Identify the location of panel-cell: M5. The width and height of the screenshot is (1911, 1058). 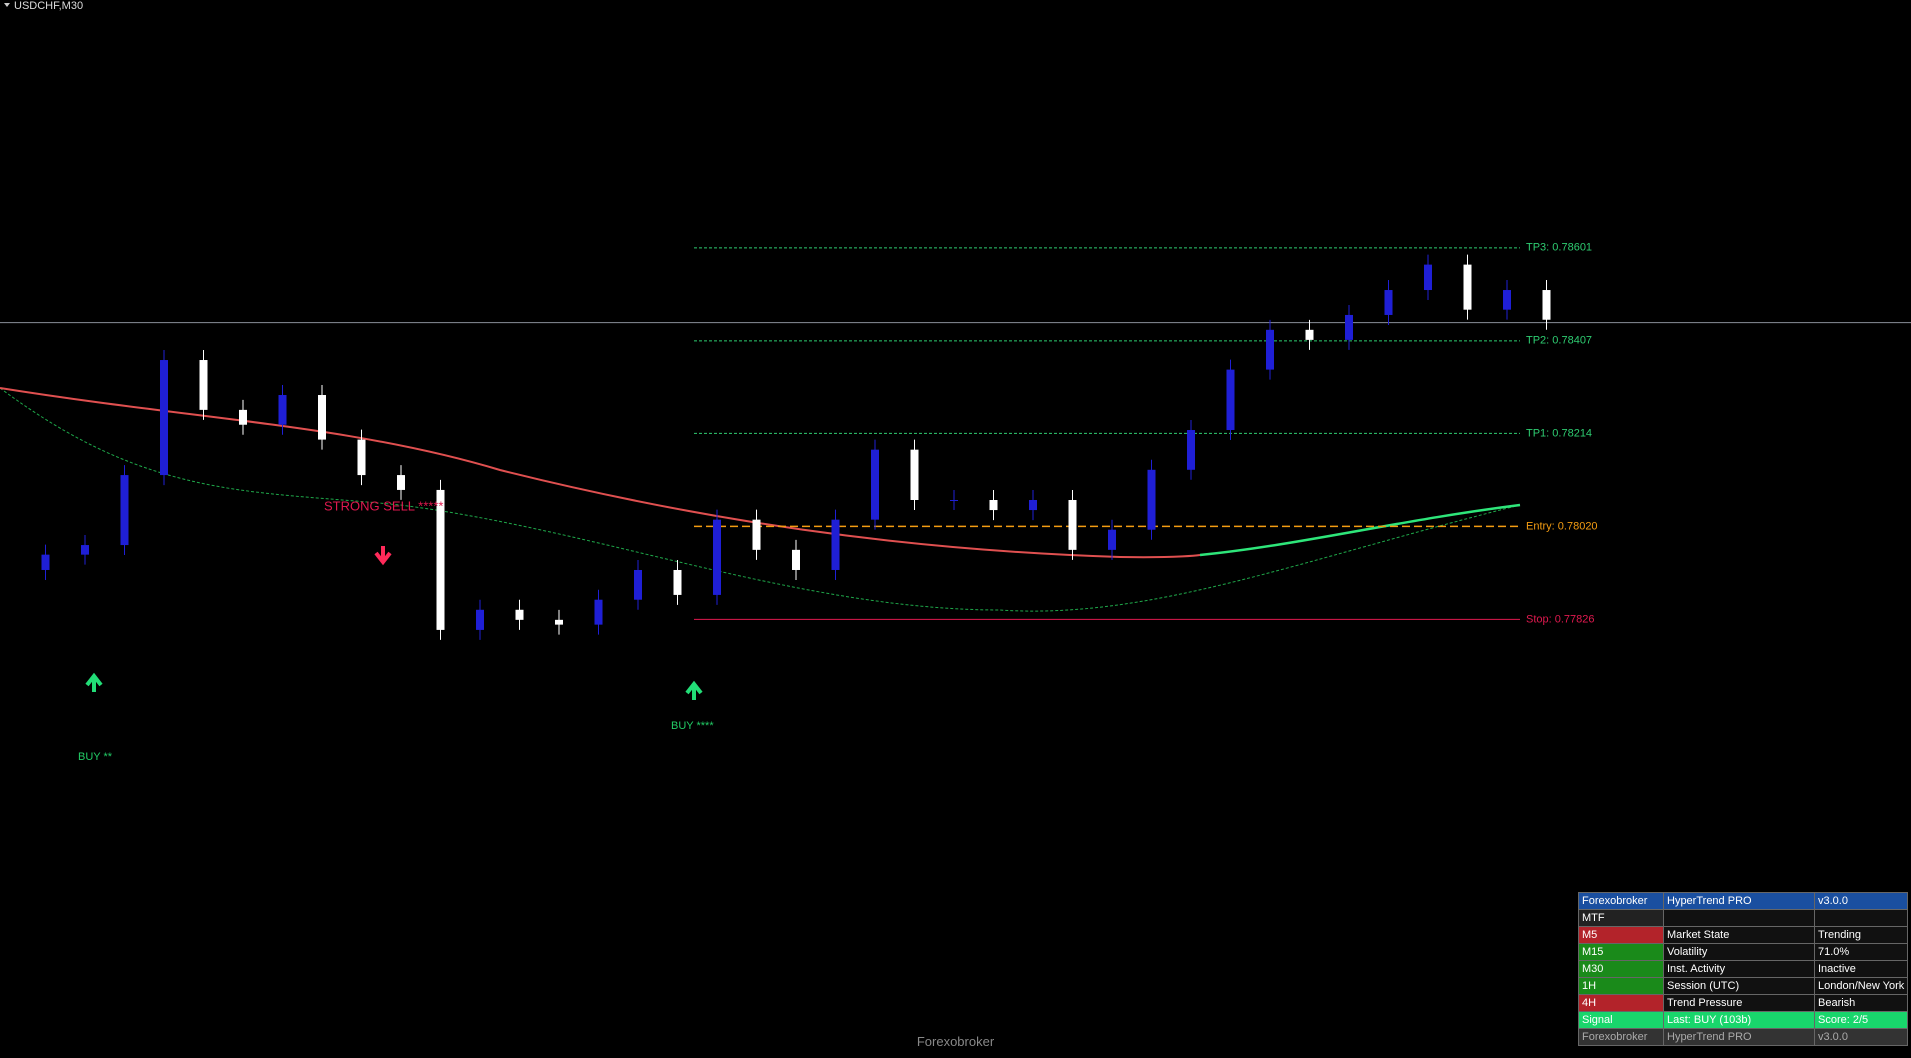
(1621, 935).